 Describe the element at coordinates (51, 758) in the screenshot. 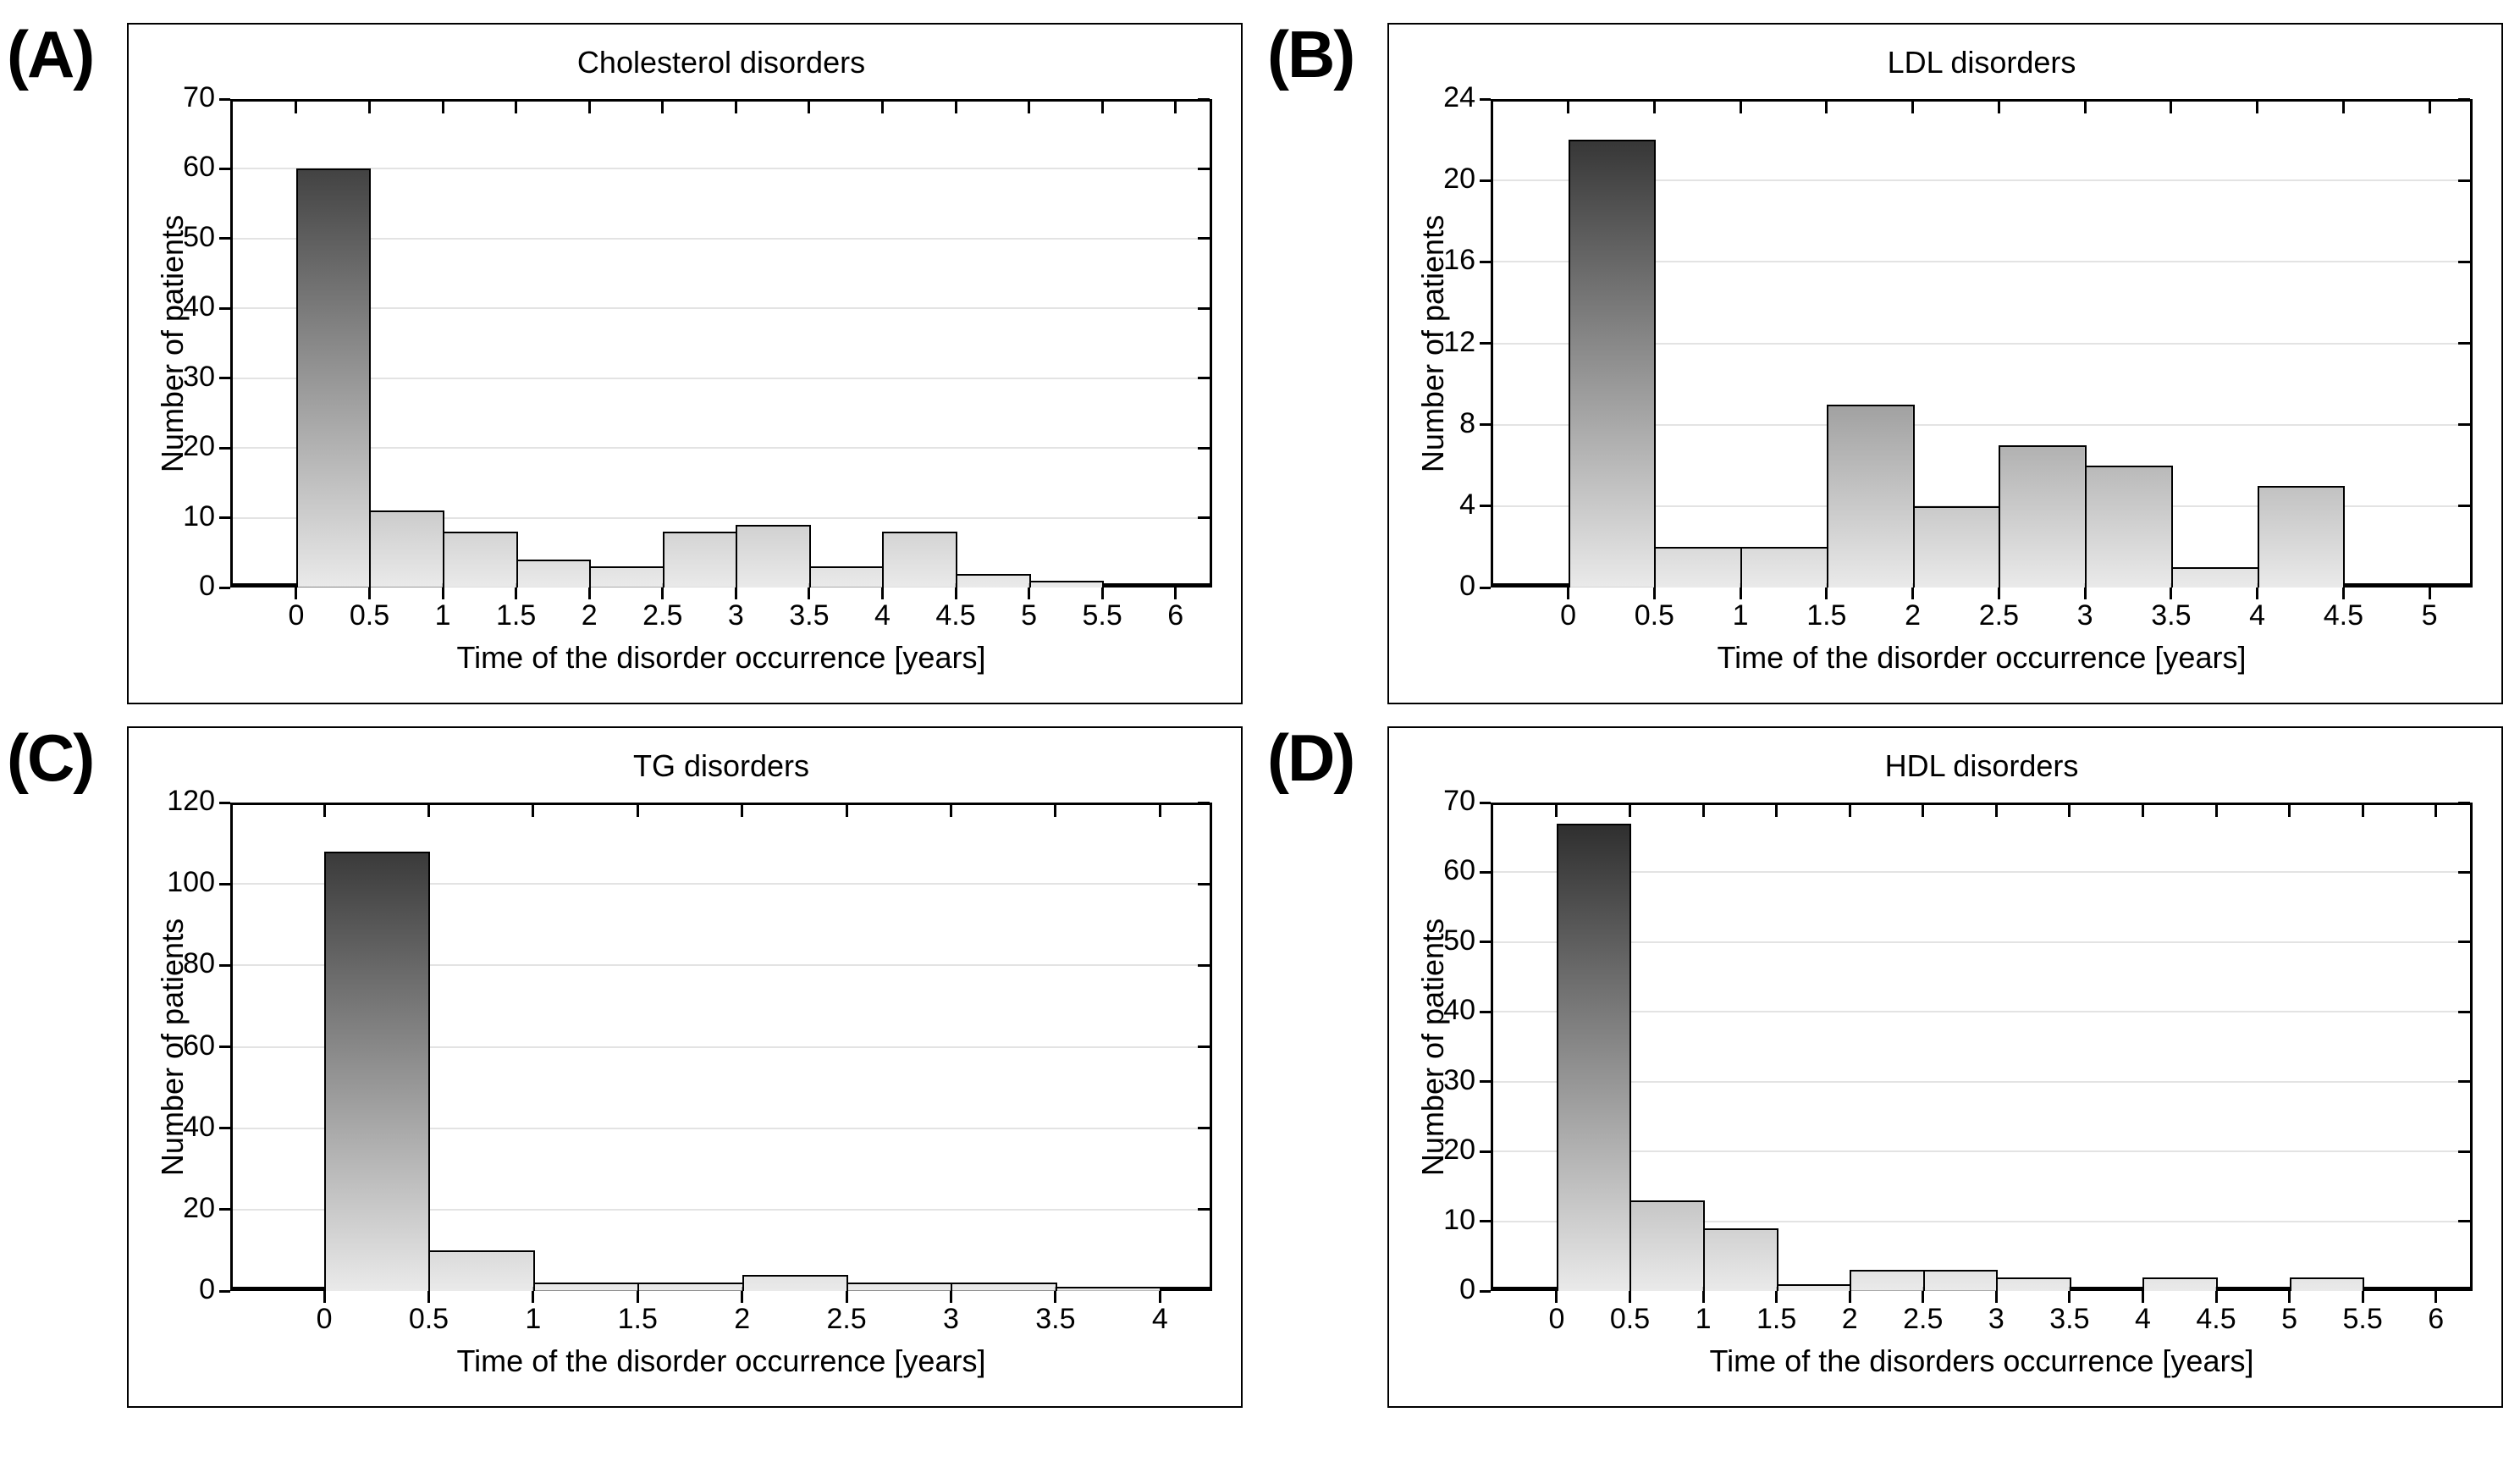

I see `panel-letter: (C)` at that location.